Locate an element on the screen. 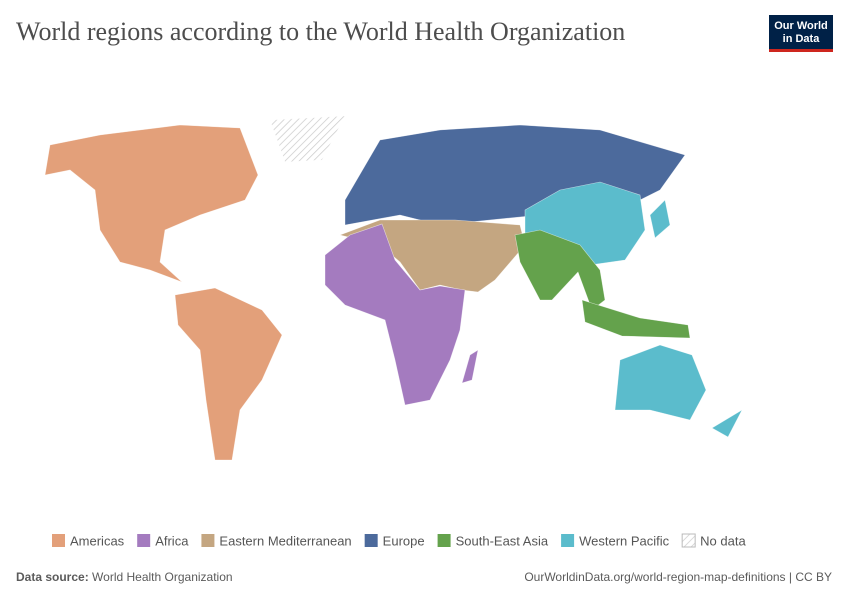 The width and height of the screenshot is (850, 600). logo-text: Our World is located at coordinates (801, 26).